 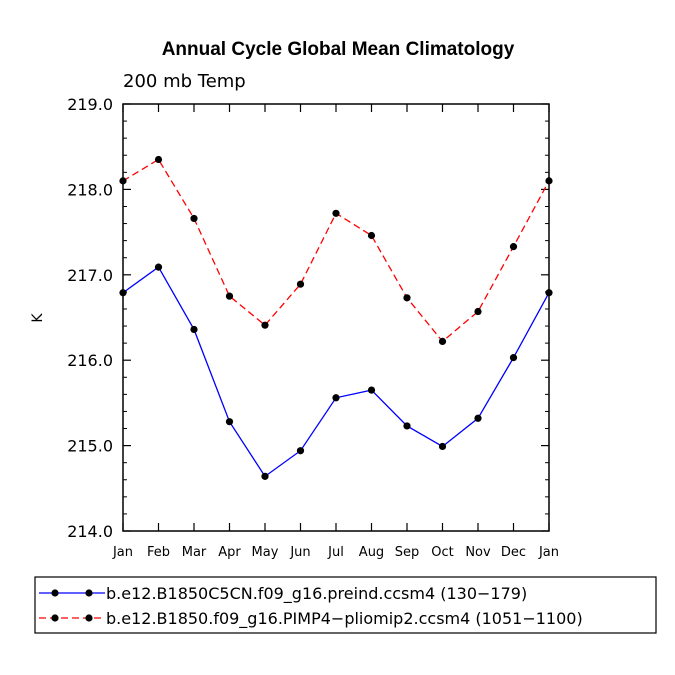 What do you see at coordinates (184, 81) in the screenshot?
I see `chart-subtitle: 200 mb Temp` at bounding box center [184, 81].